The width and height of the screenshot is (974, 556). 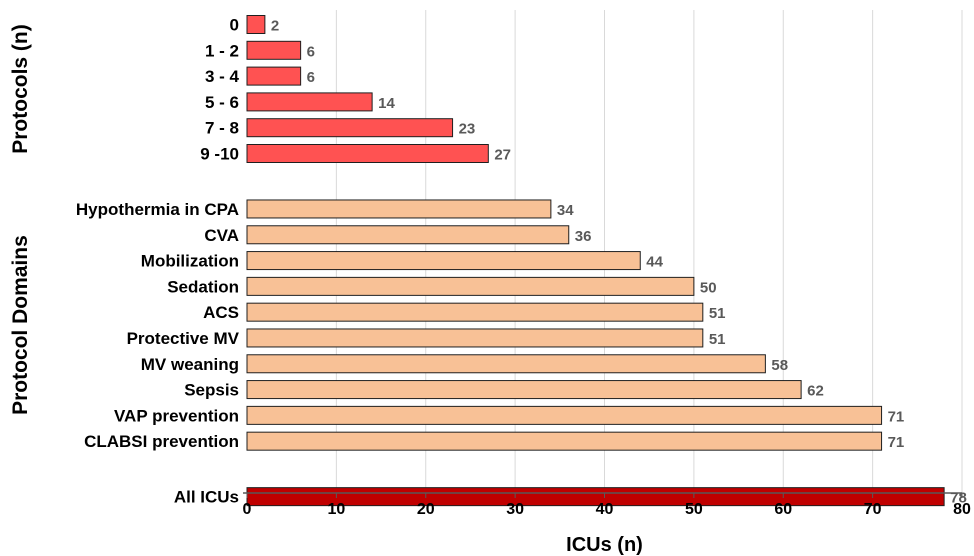 What do you see at coordinates (962, 509) in the screenshot?
I see `x-tick-label: 80` at bounding box center [962, 509].